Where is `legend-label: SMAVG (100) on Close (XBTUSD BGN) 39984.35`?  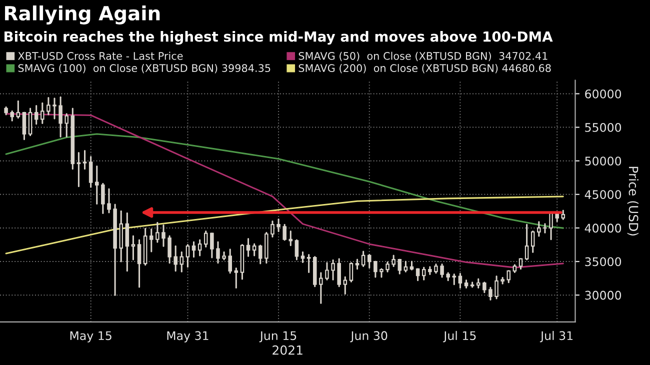 legend-label: SMAVG (100) on Close (XBTUSD BGN) 39984.35 is located at coordinates (144, 69).